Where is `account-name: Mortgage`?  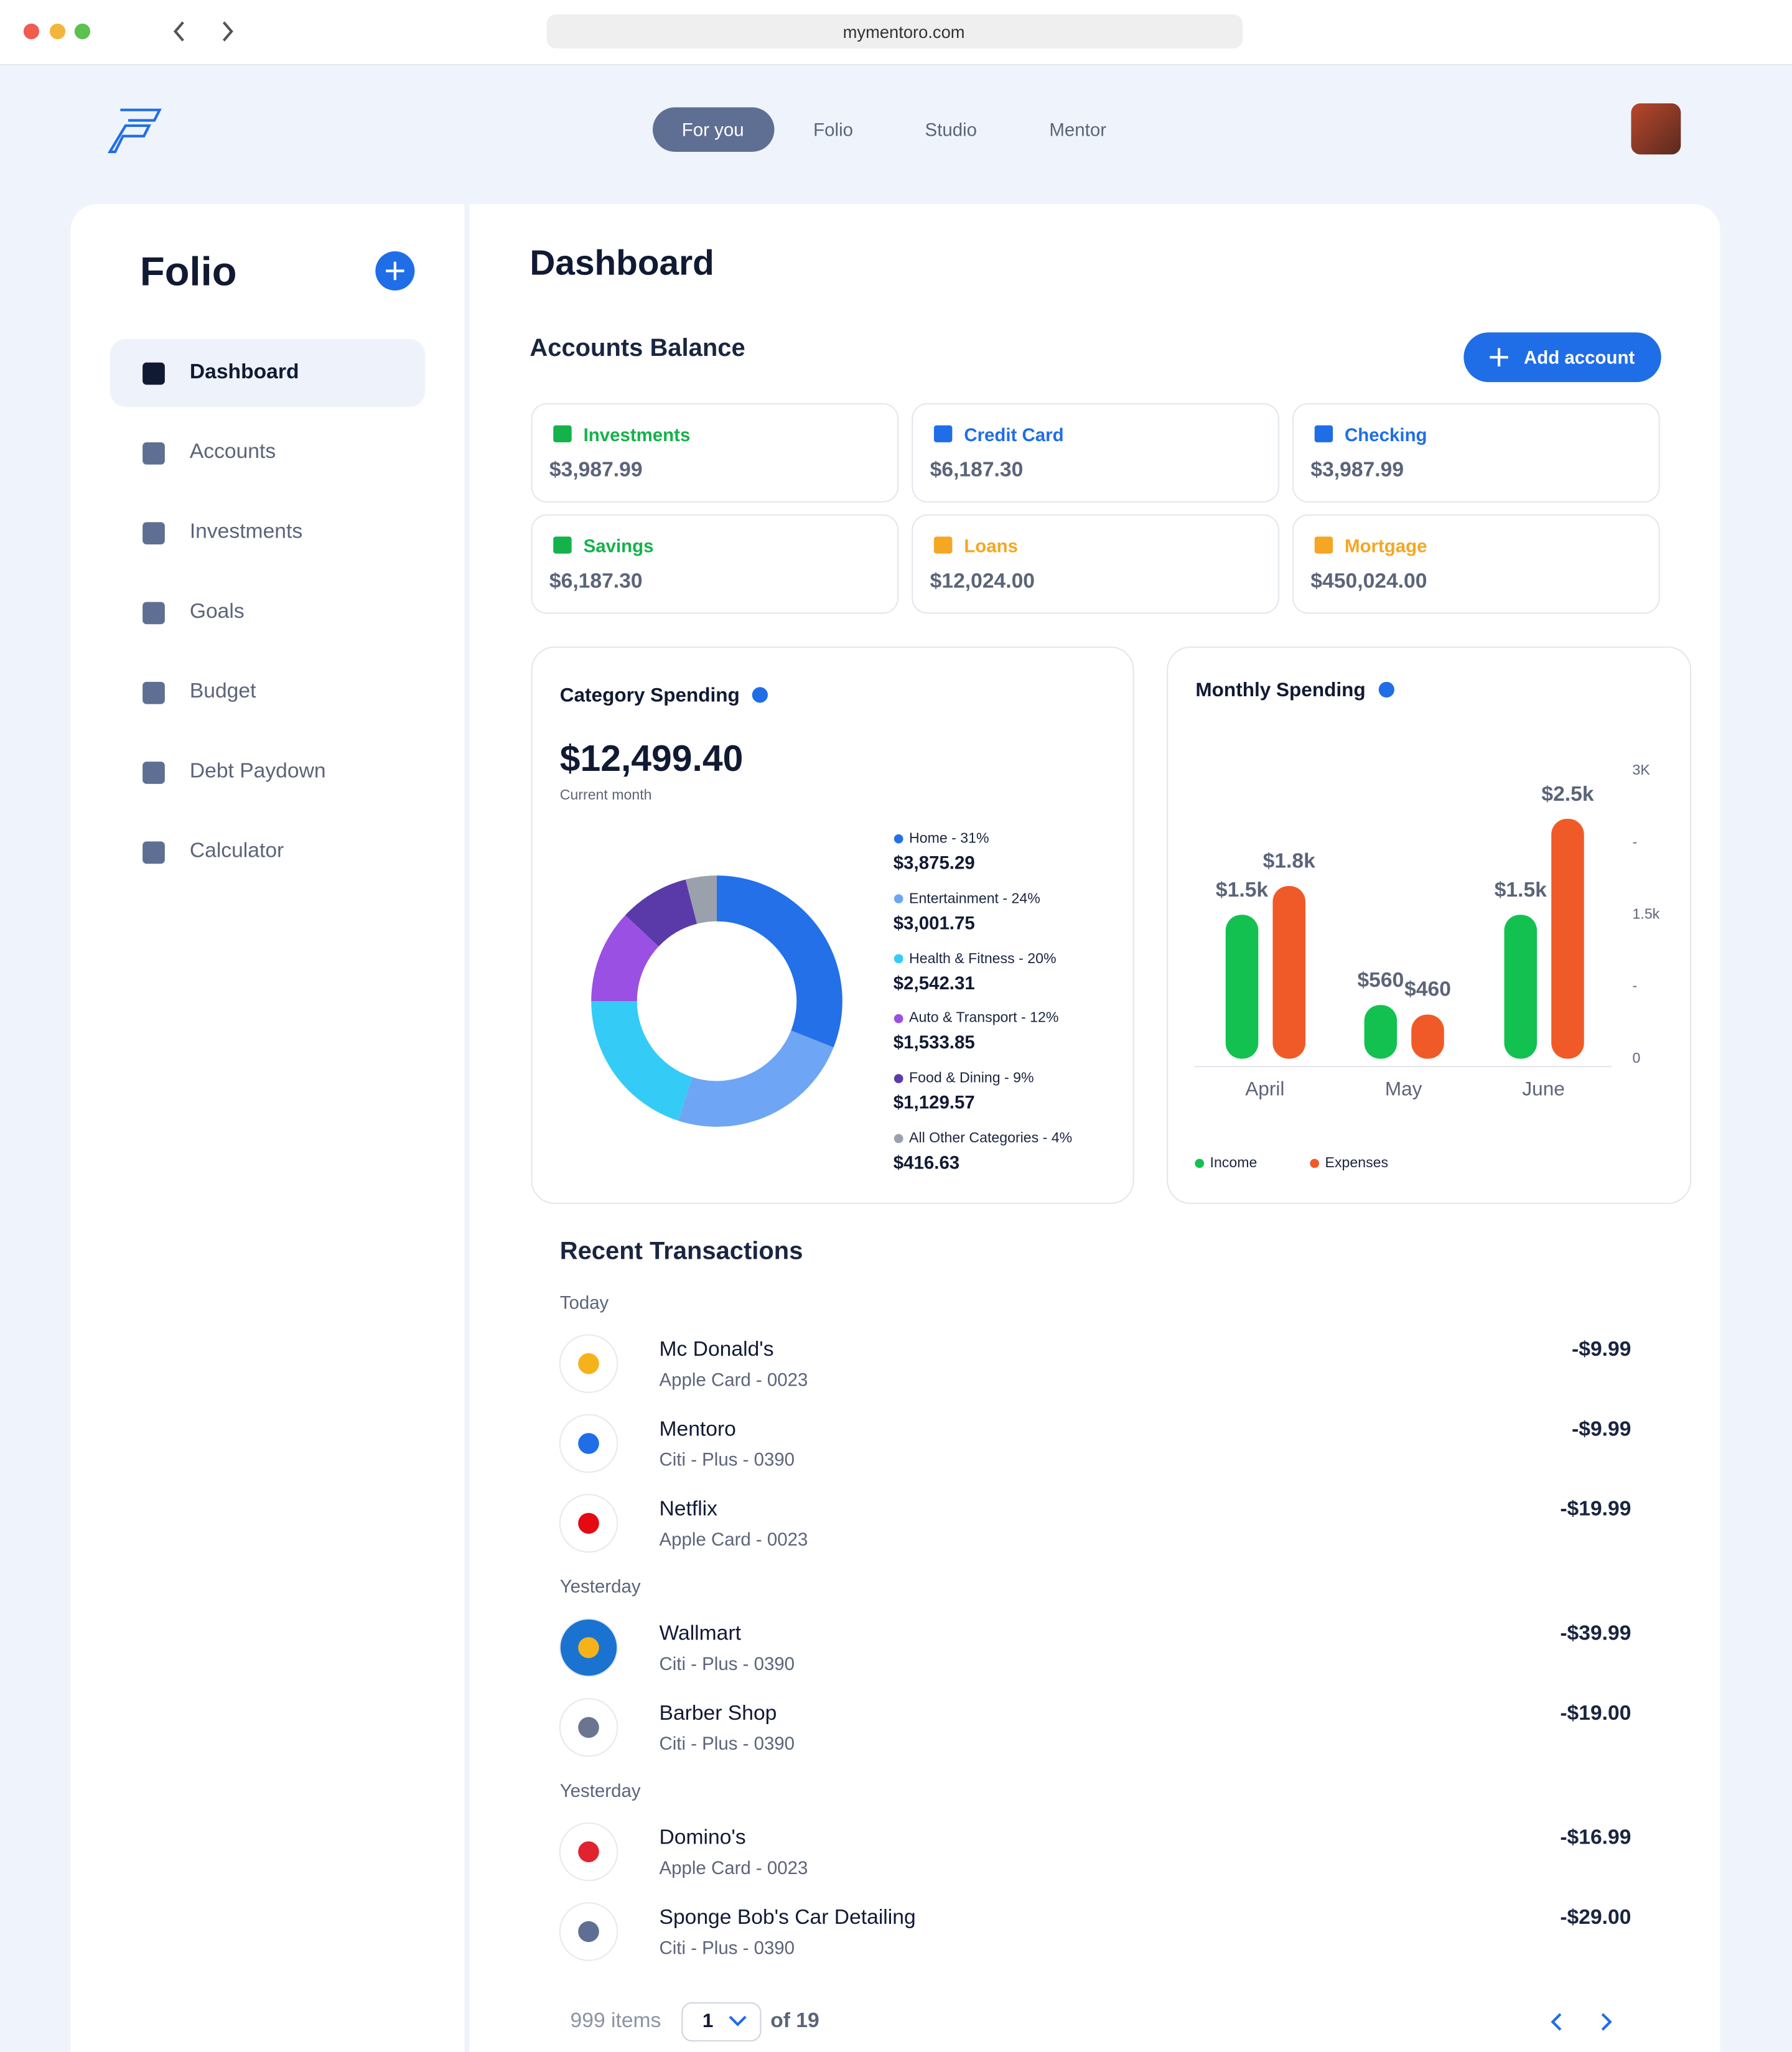
account-name: Mortgage is located at coordinates (1386, 545).